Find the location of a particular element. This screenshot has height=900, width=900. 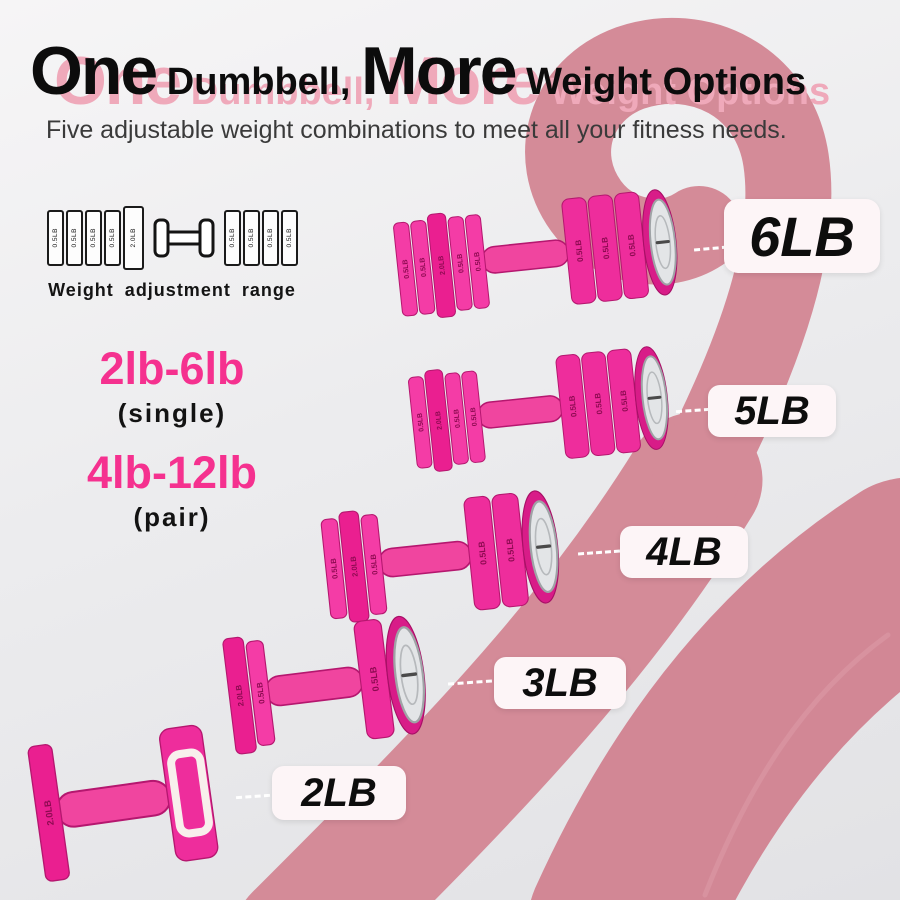

weight-badge-2lb: 2LB is located at coordinates (339, 793).